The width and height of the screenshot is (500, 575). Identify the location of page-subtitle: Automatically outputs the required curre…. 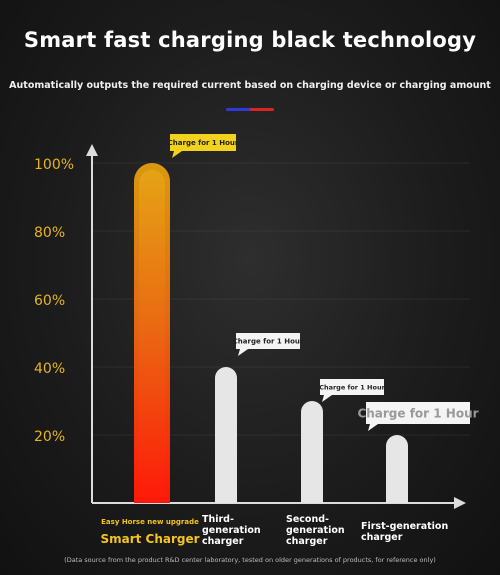
(250, 85).